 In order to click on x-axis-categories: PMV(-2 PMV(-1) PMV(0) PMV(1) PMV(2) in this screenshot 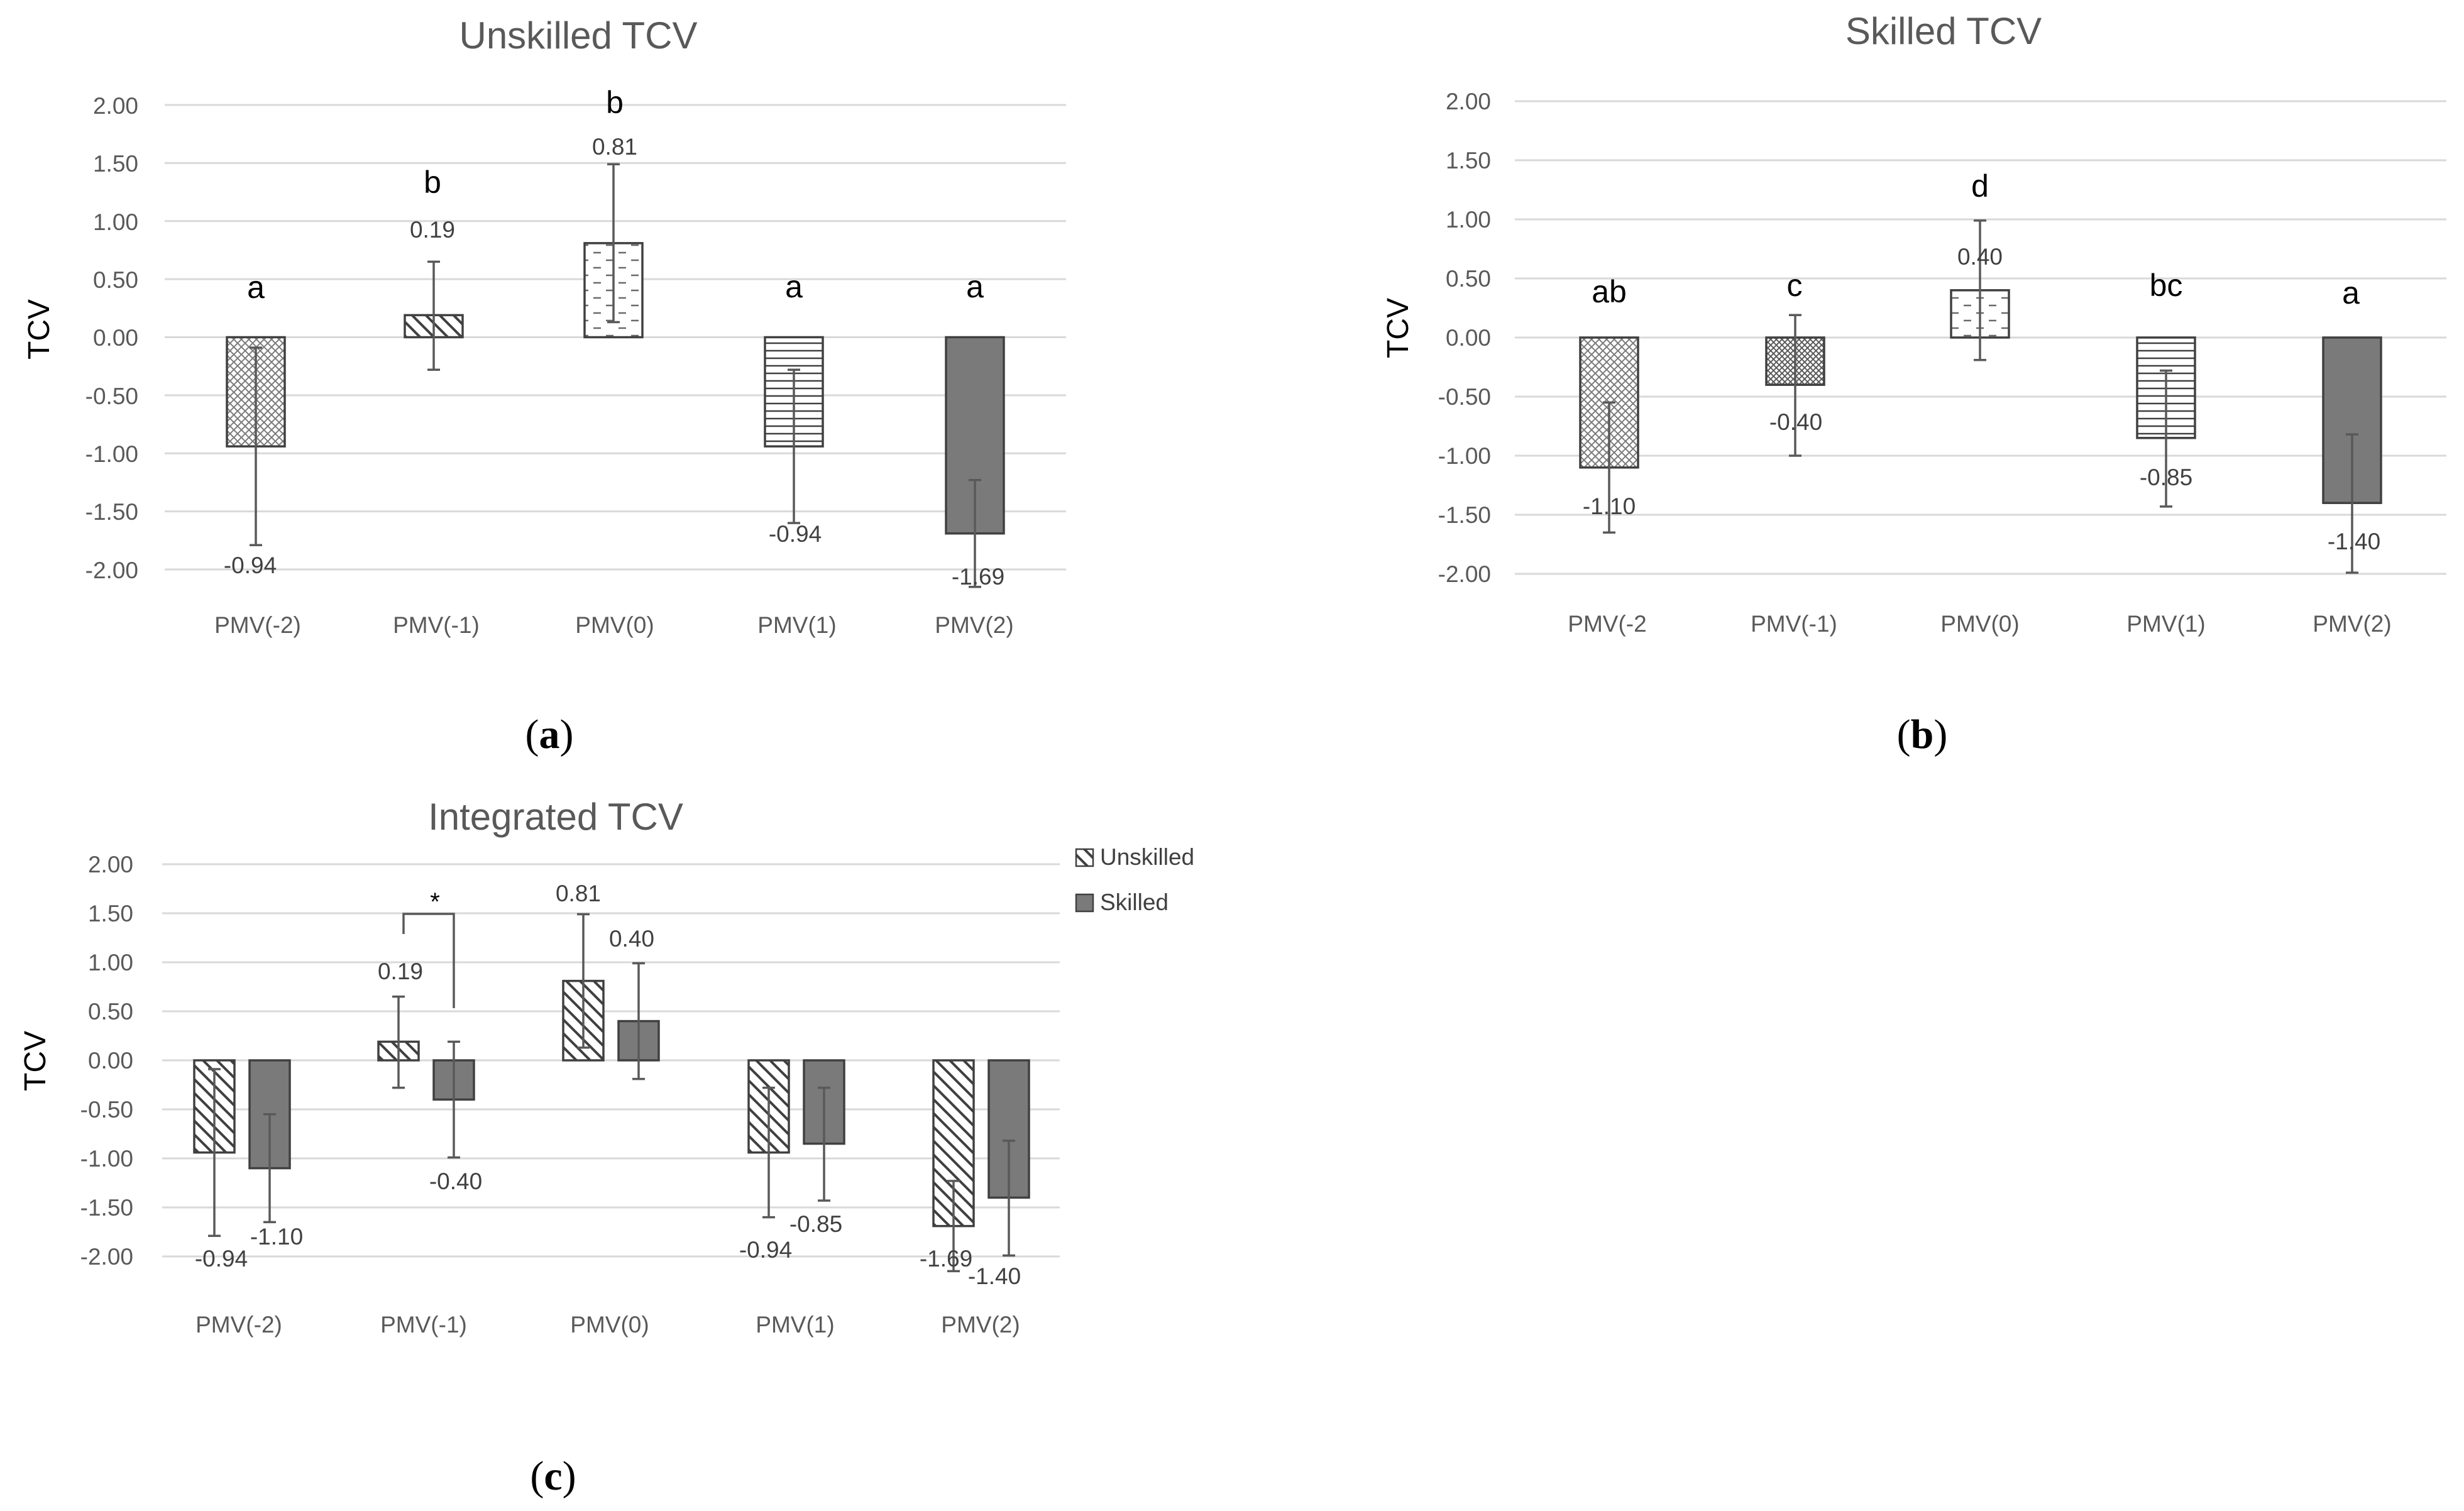, I will do `click(1979, 624)`.